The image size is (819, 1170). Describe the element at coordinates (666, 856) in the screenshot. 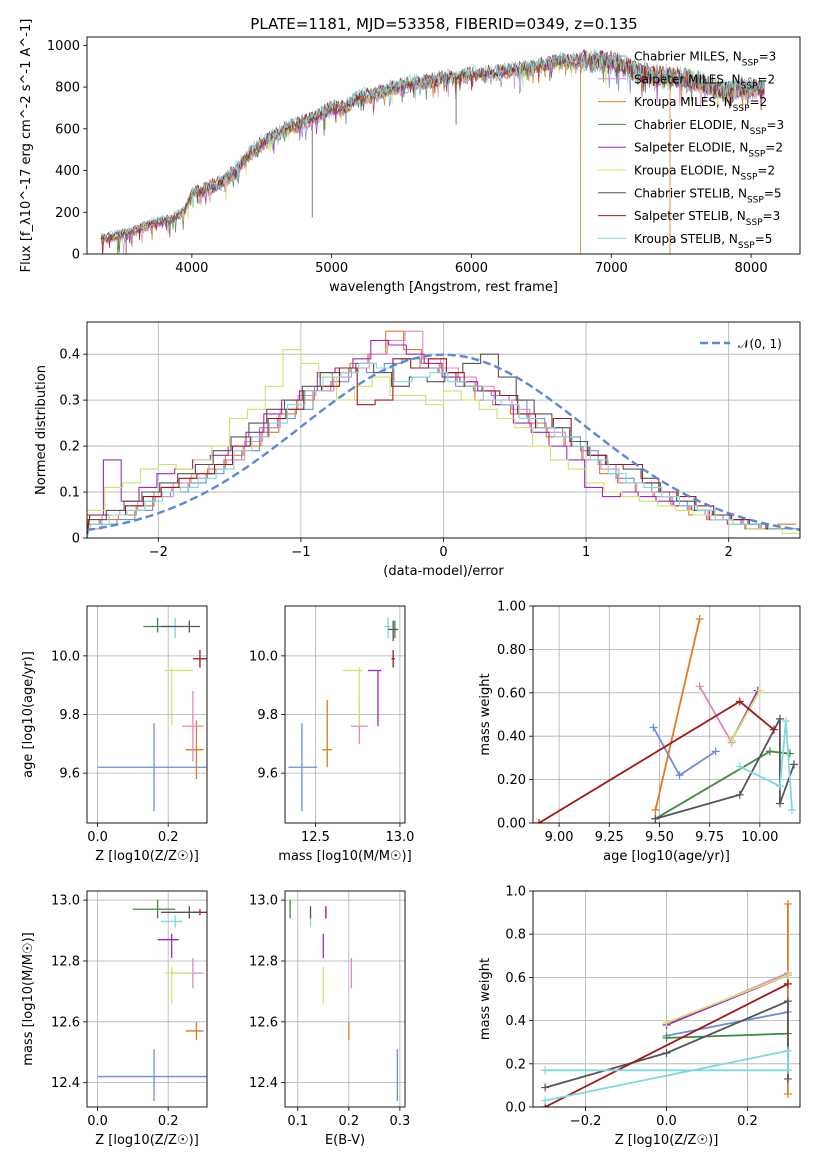

I see `x-axis-label: age [log10(age/yr)]` at that location.